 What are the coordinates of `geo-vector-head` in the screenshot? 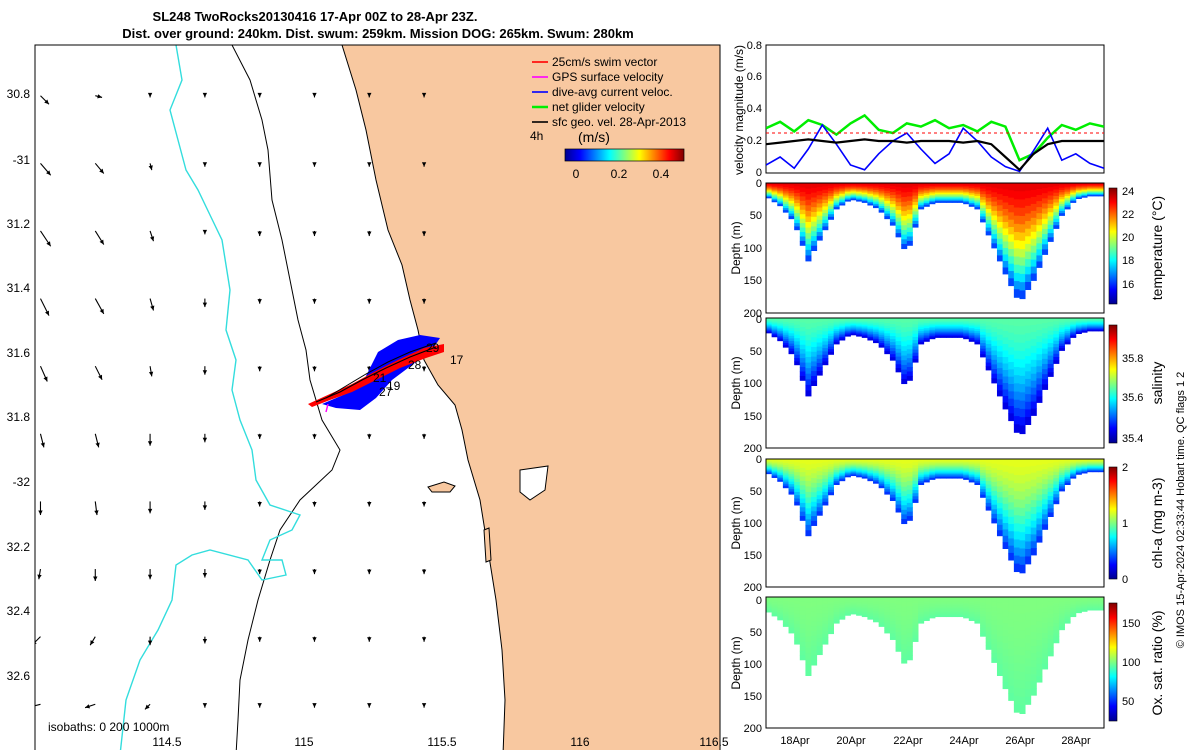 It's located at (259, 436).